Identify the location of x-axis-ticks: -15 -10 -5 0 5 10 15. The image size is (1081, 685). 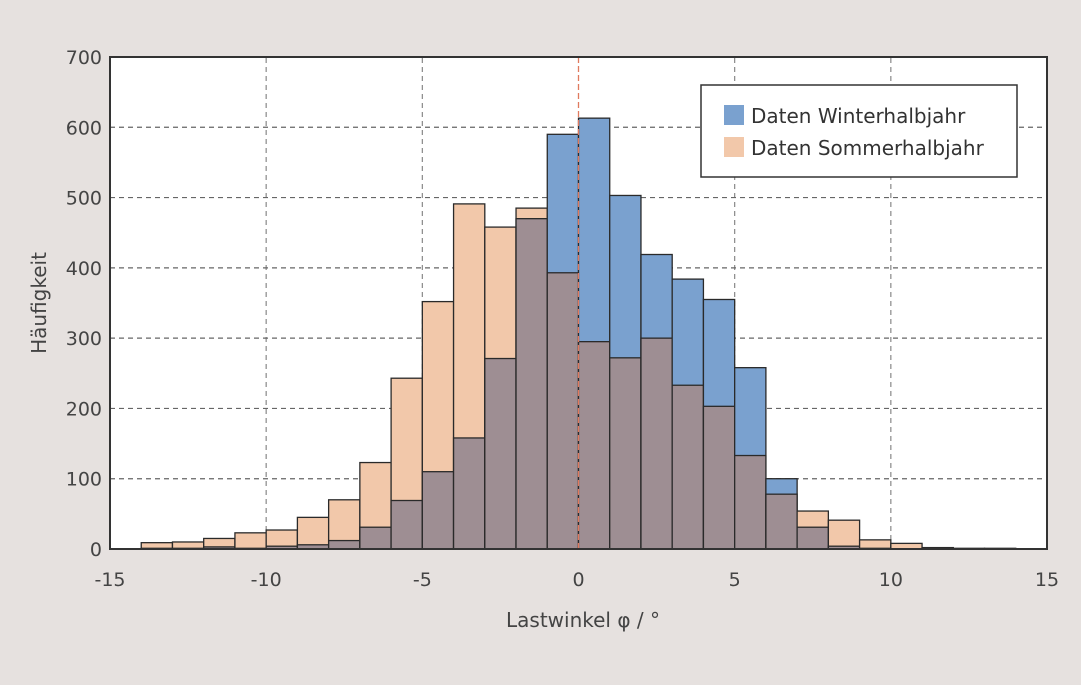
(576, 580).